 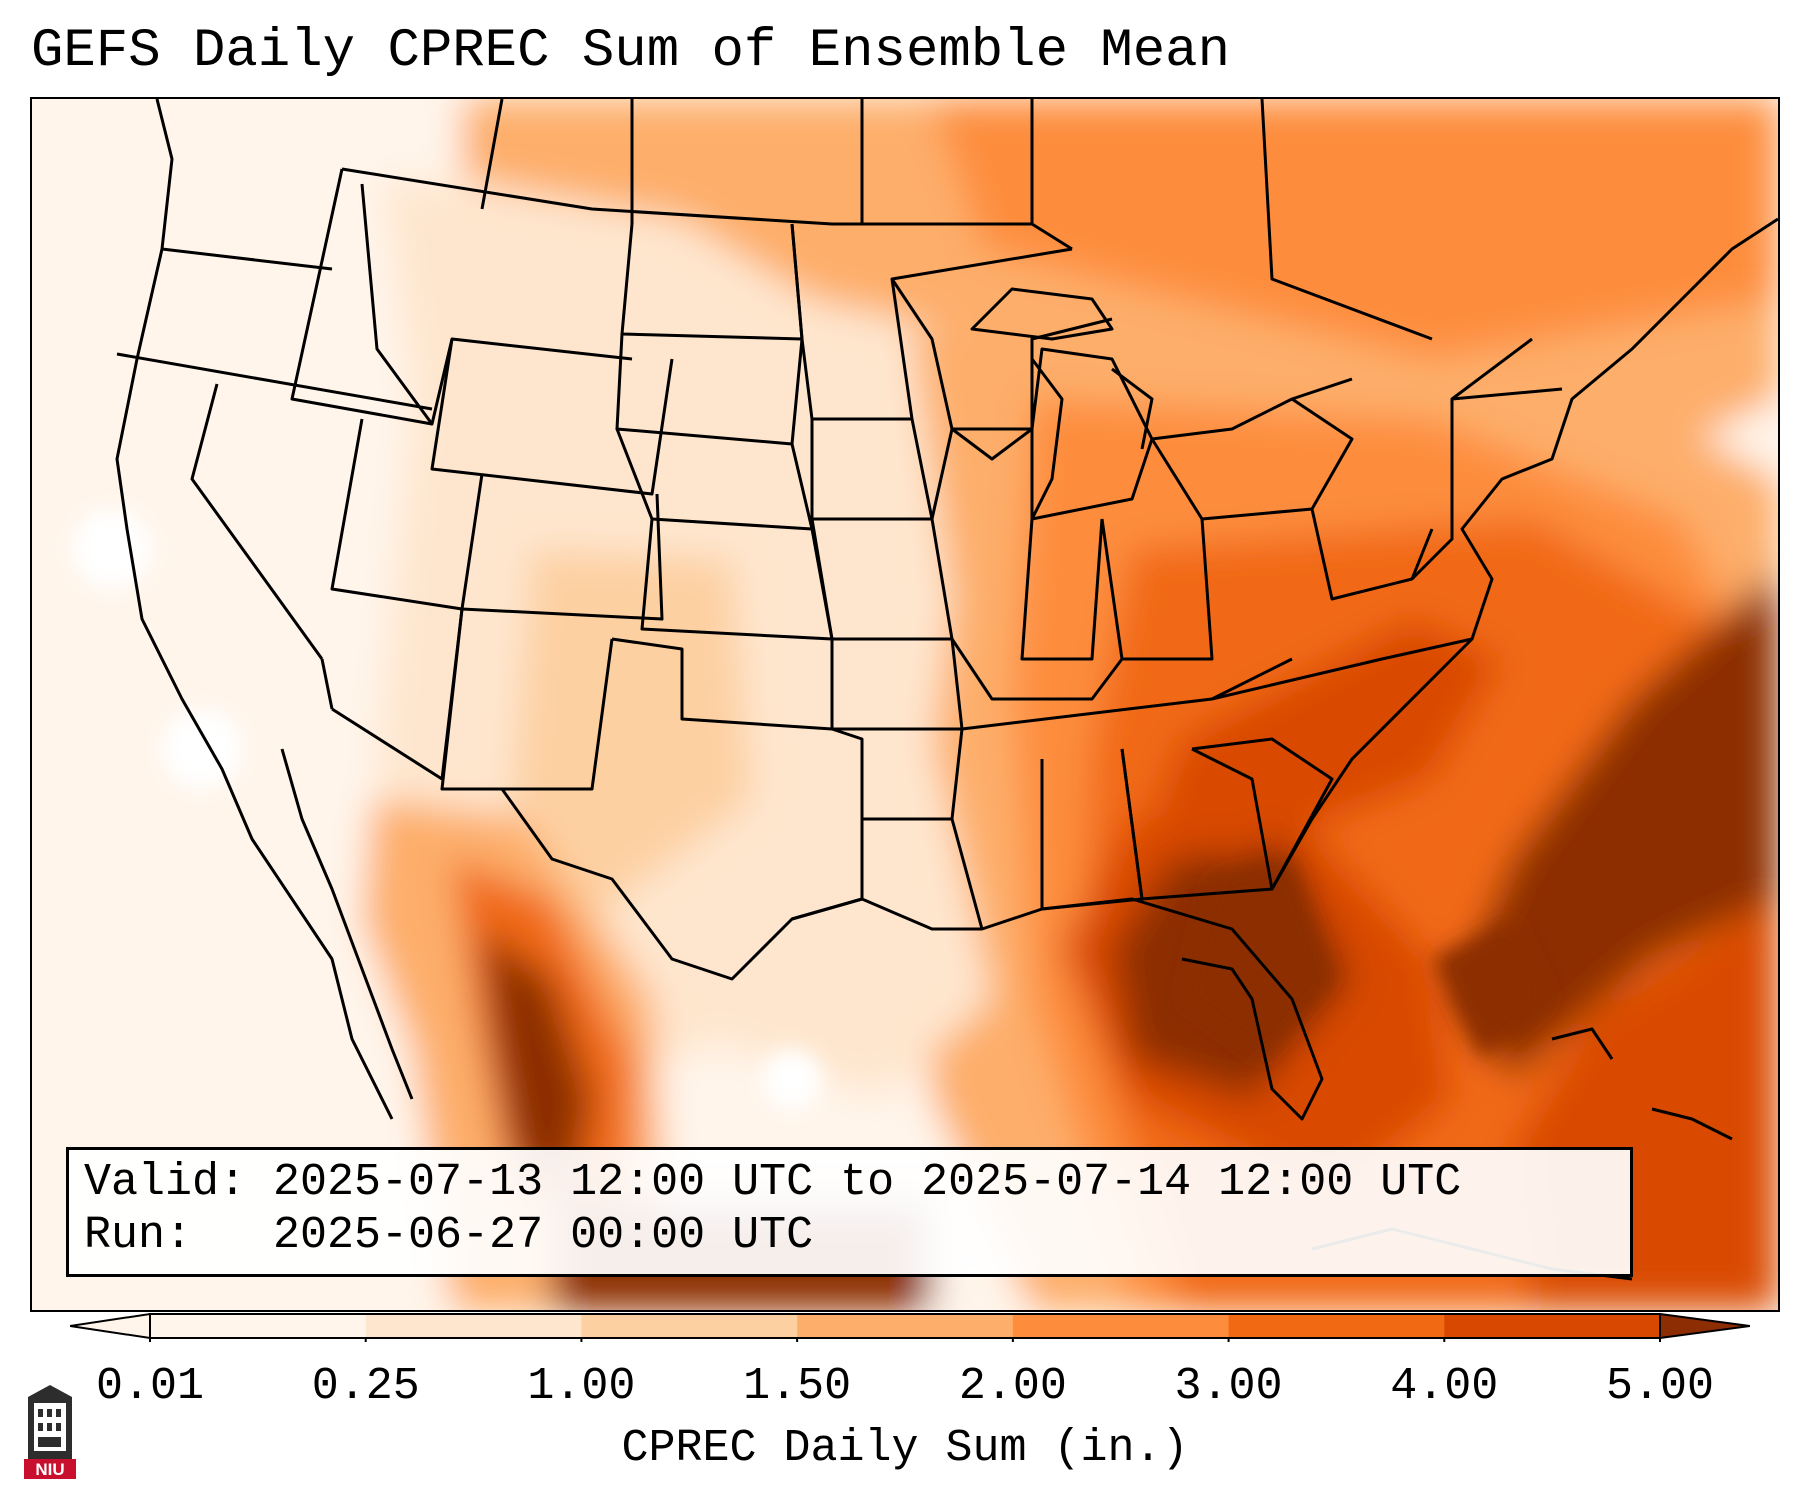 What do you see at coordinates (110, 1326) in the screenshot?
I see `colorbar-extend-low` at bounding box center [110, 1326].